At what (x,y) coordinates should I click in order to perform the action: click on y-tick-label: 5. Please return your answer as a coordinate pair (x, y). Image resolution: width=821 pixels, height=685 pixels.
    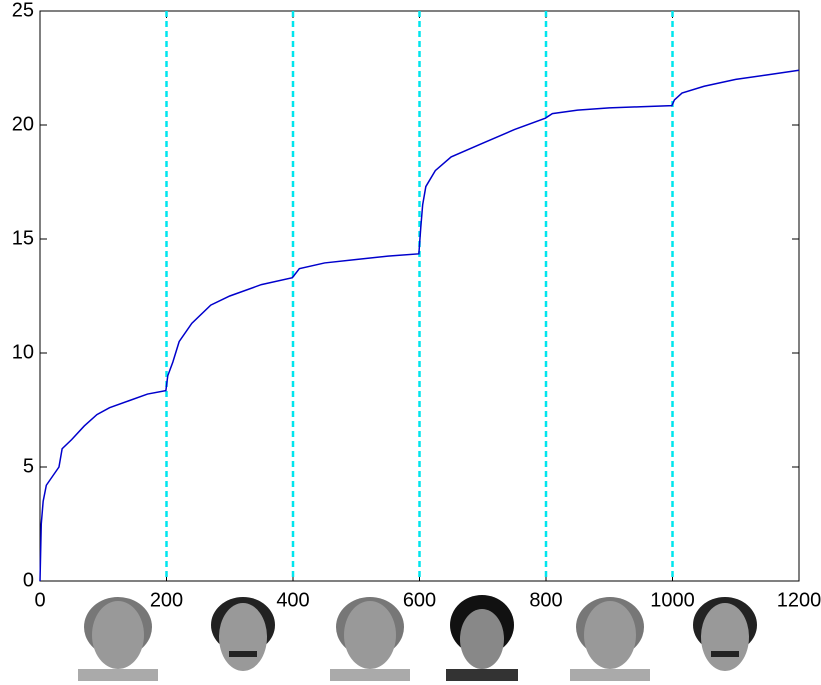
    Looking at the image, I should click on (28, 466).